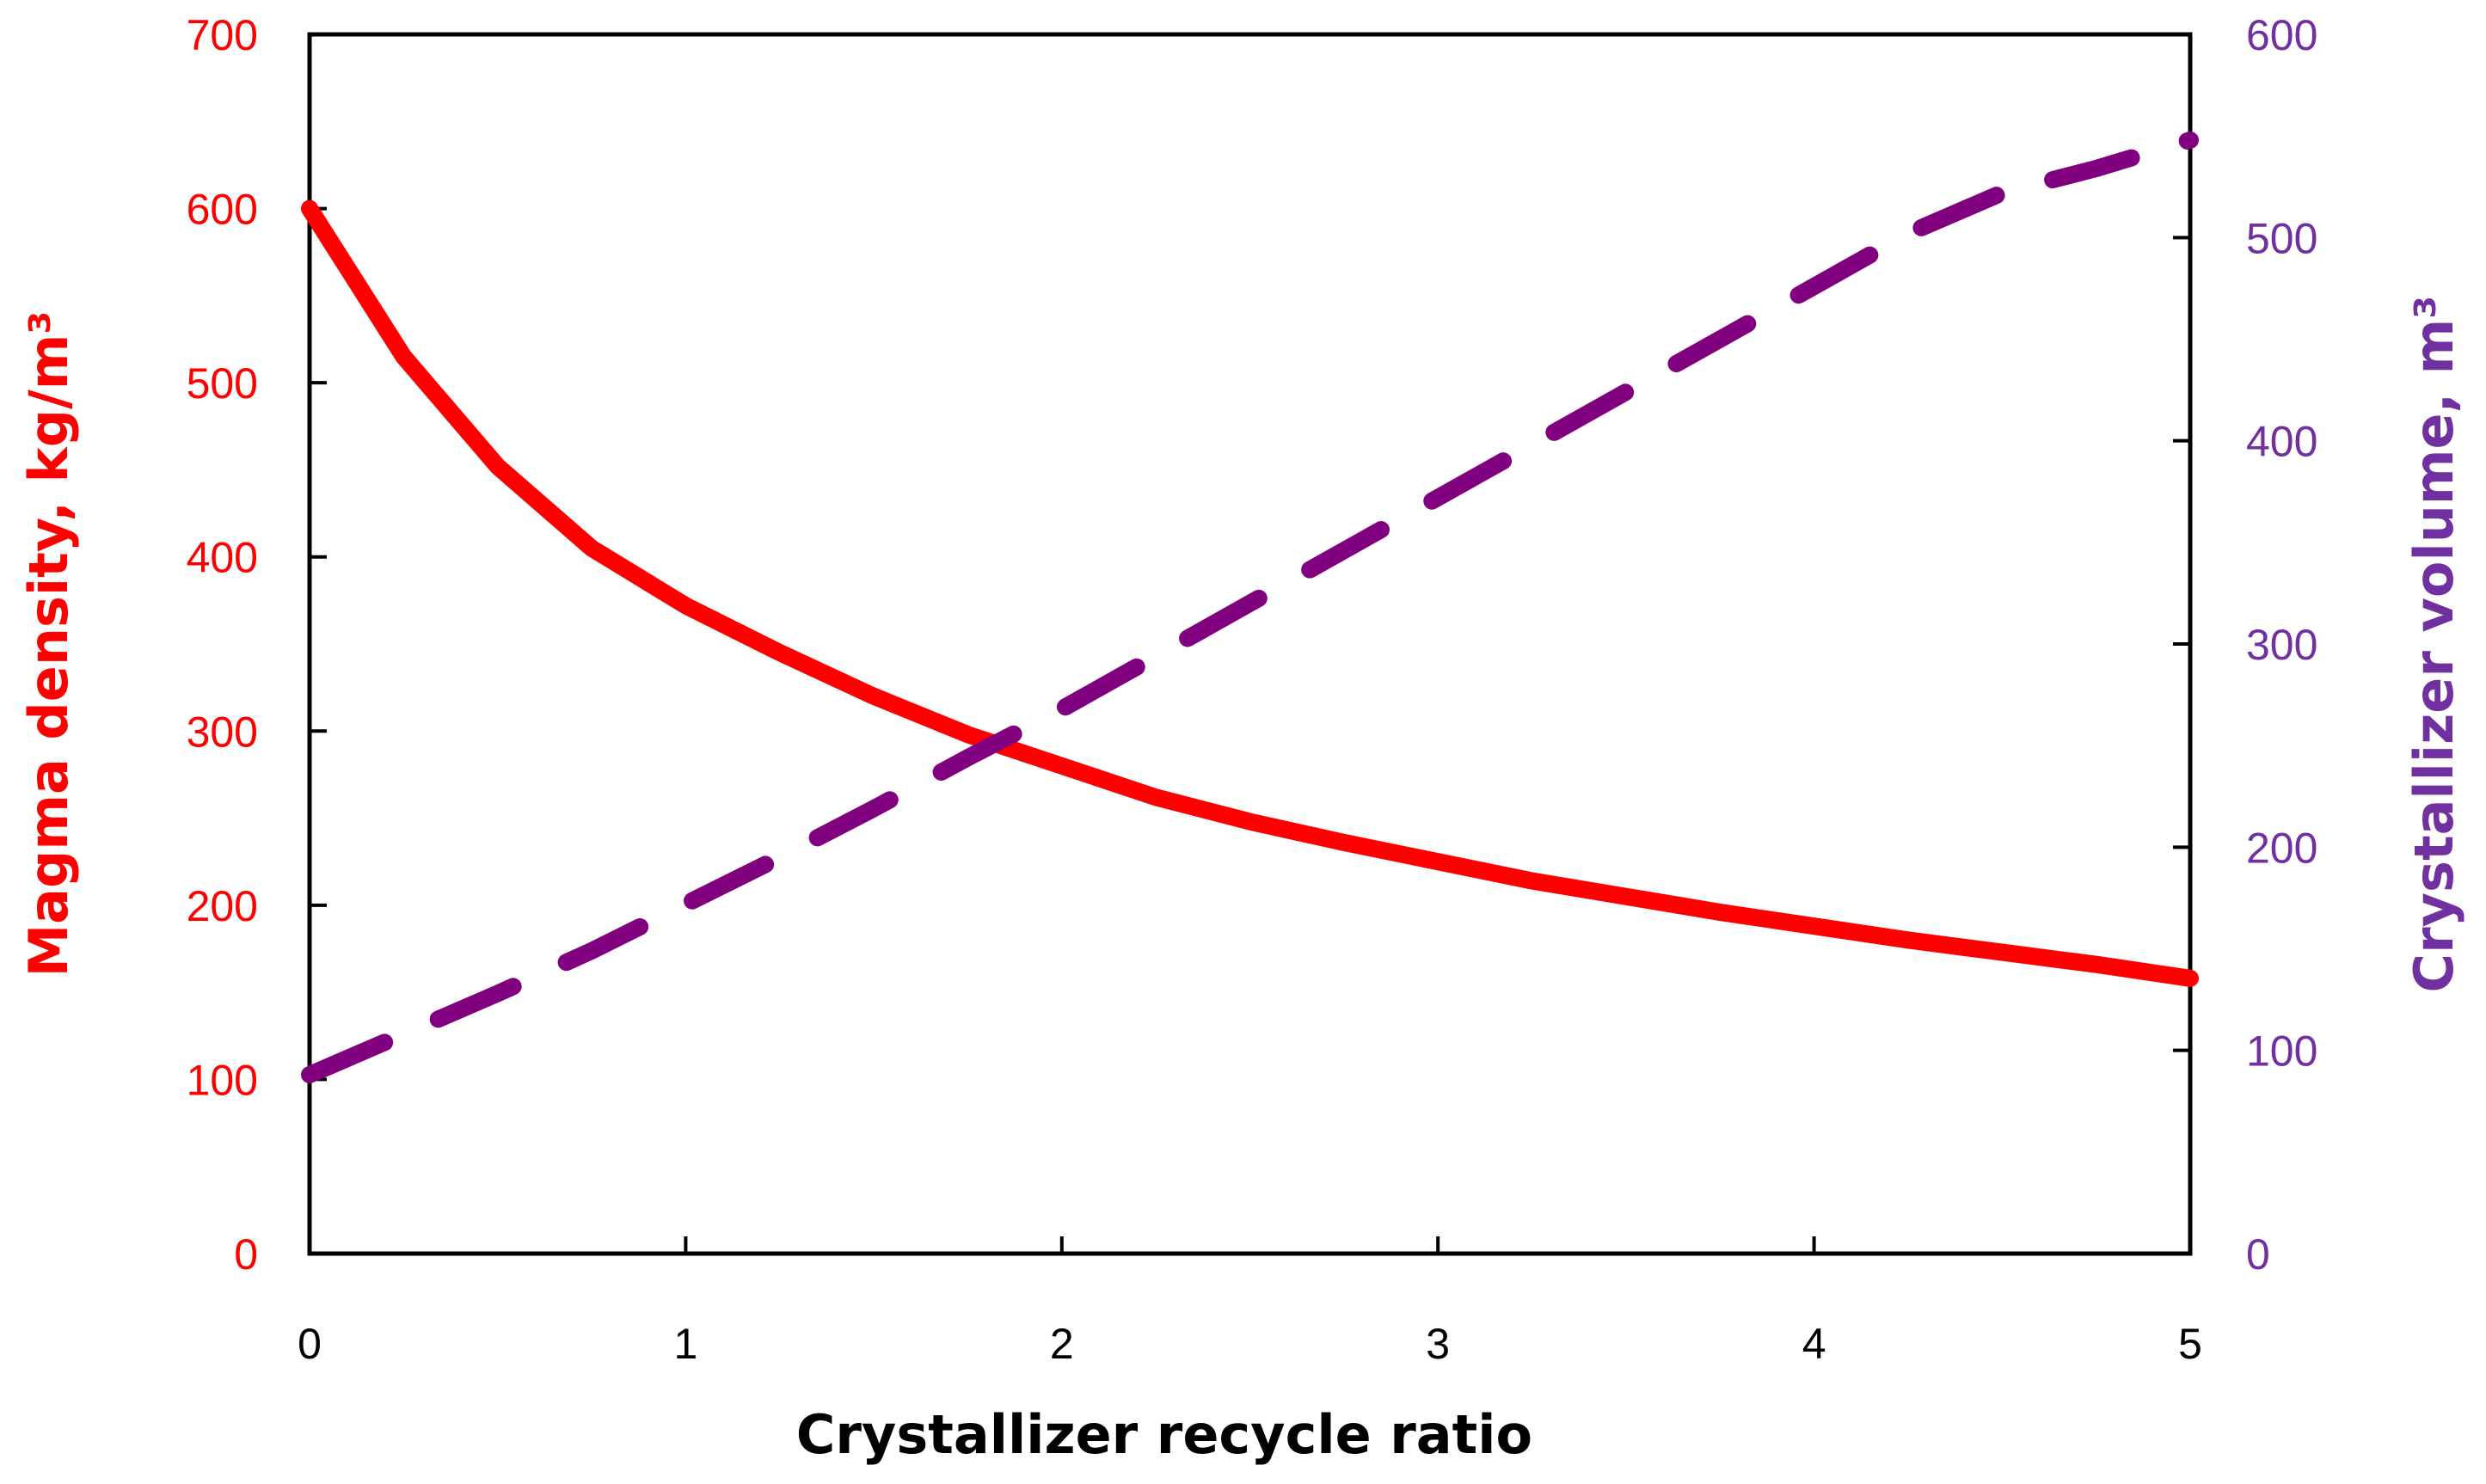  What do you see at coordinates (2281, 442) in the screenshot?
I see `right-tick-label: 400` at bounding box center [2281, 442].